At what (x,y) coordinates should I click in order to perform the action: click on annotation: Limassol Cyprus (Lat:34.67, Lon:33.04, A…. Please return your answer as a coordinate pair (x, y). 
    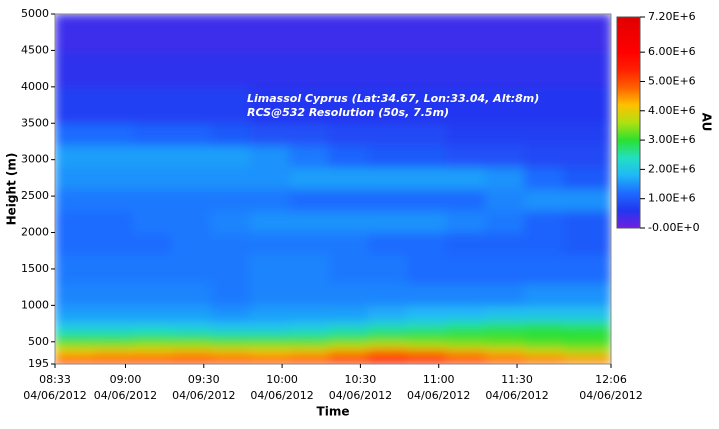
    Looking at the image, I should click on (393, 98).